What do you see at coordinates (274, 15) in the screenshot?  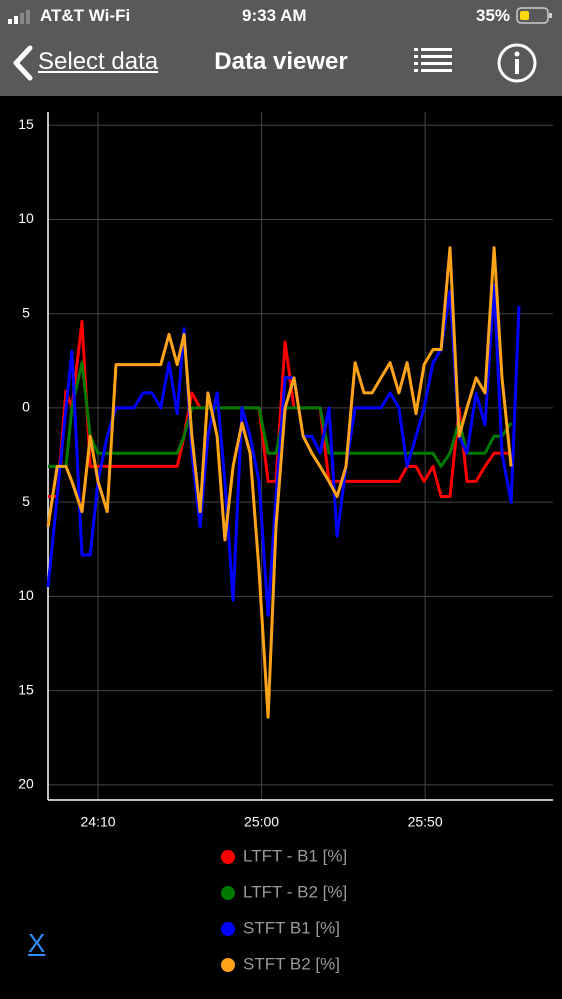 I see `clock: 9:33 AM` at bounding box center [274, 15].